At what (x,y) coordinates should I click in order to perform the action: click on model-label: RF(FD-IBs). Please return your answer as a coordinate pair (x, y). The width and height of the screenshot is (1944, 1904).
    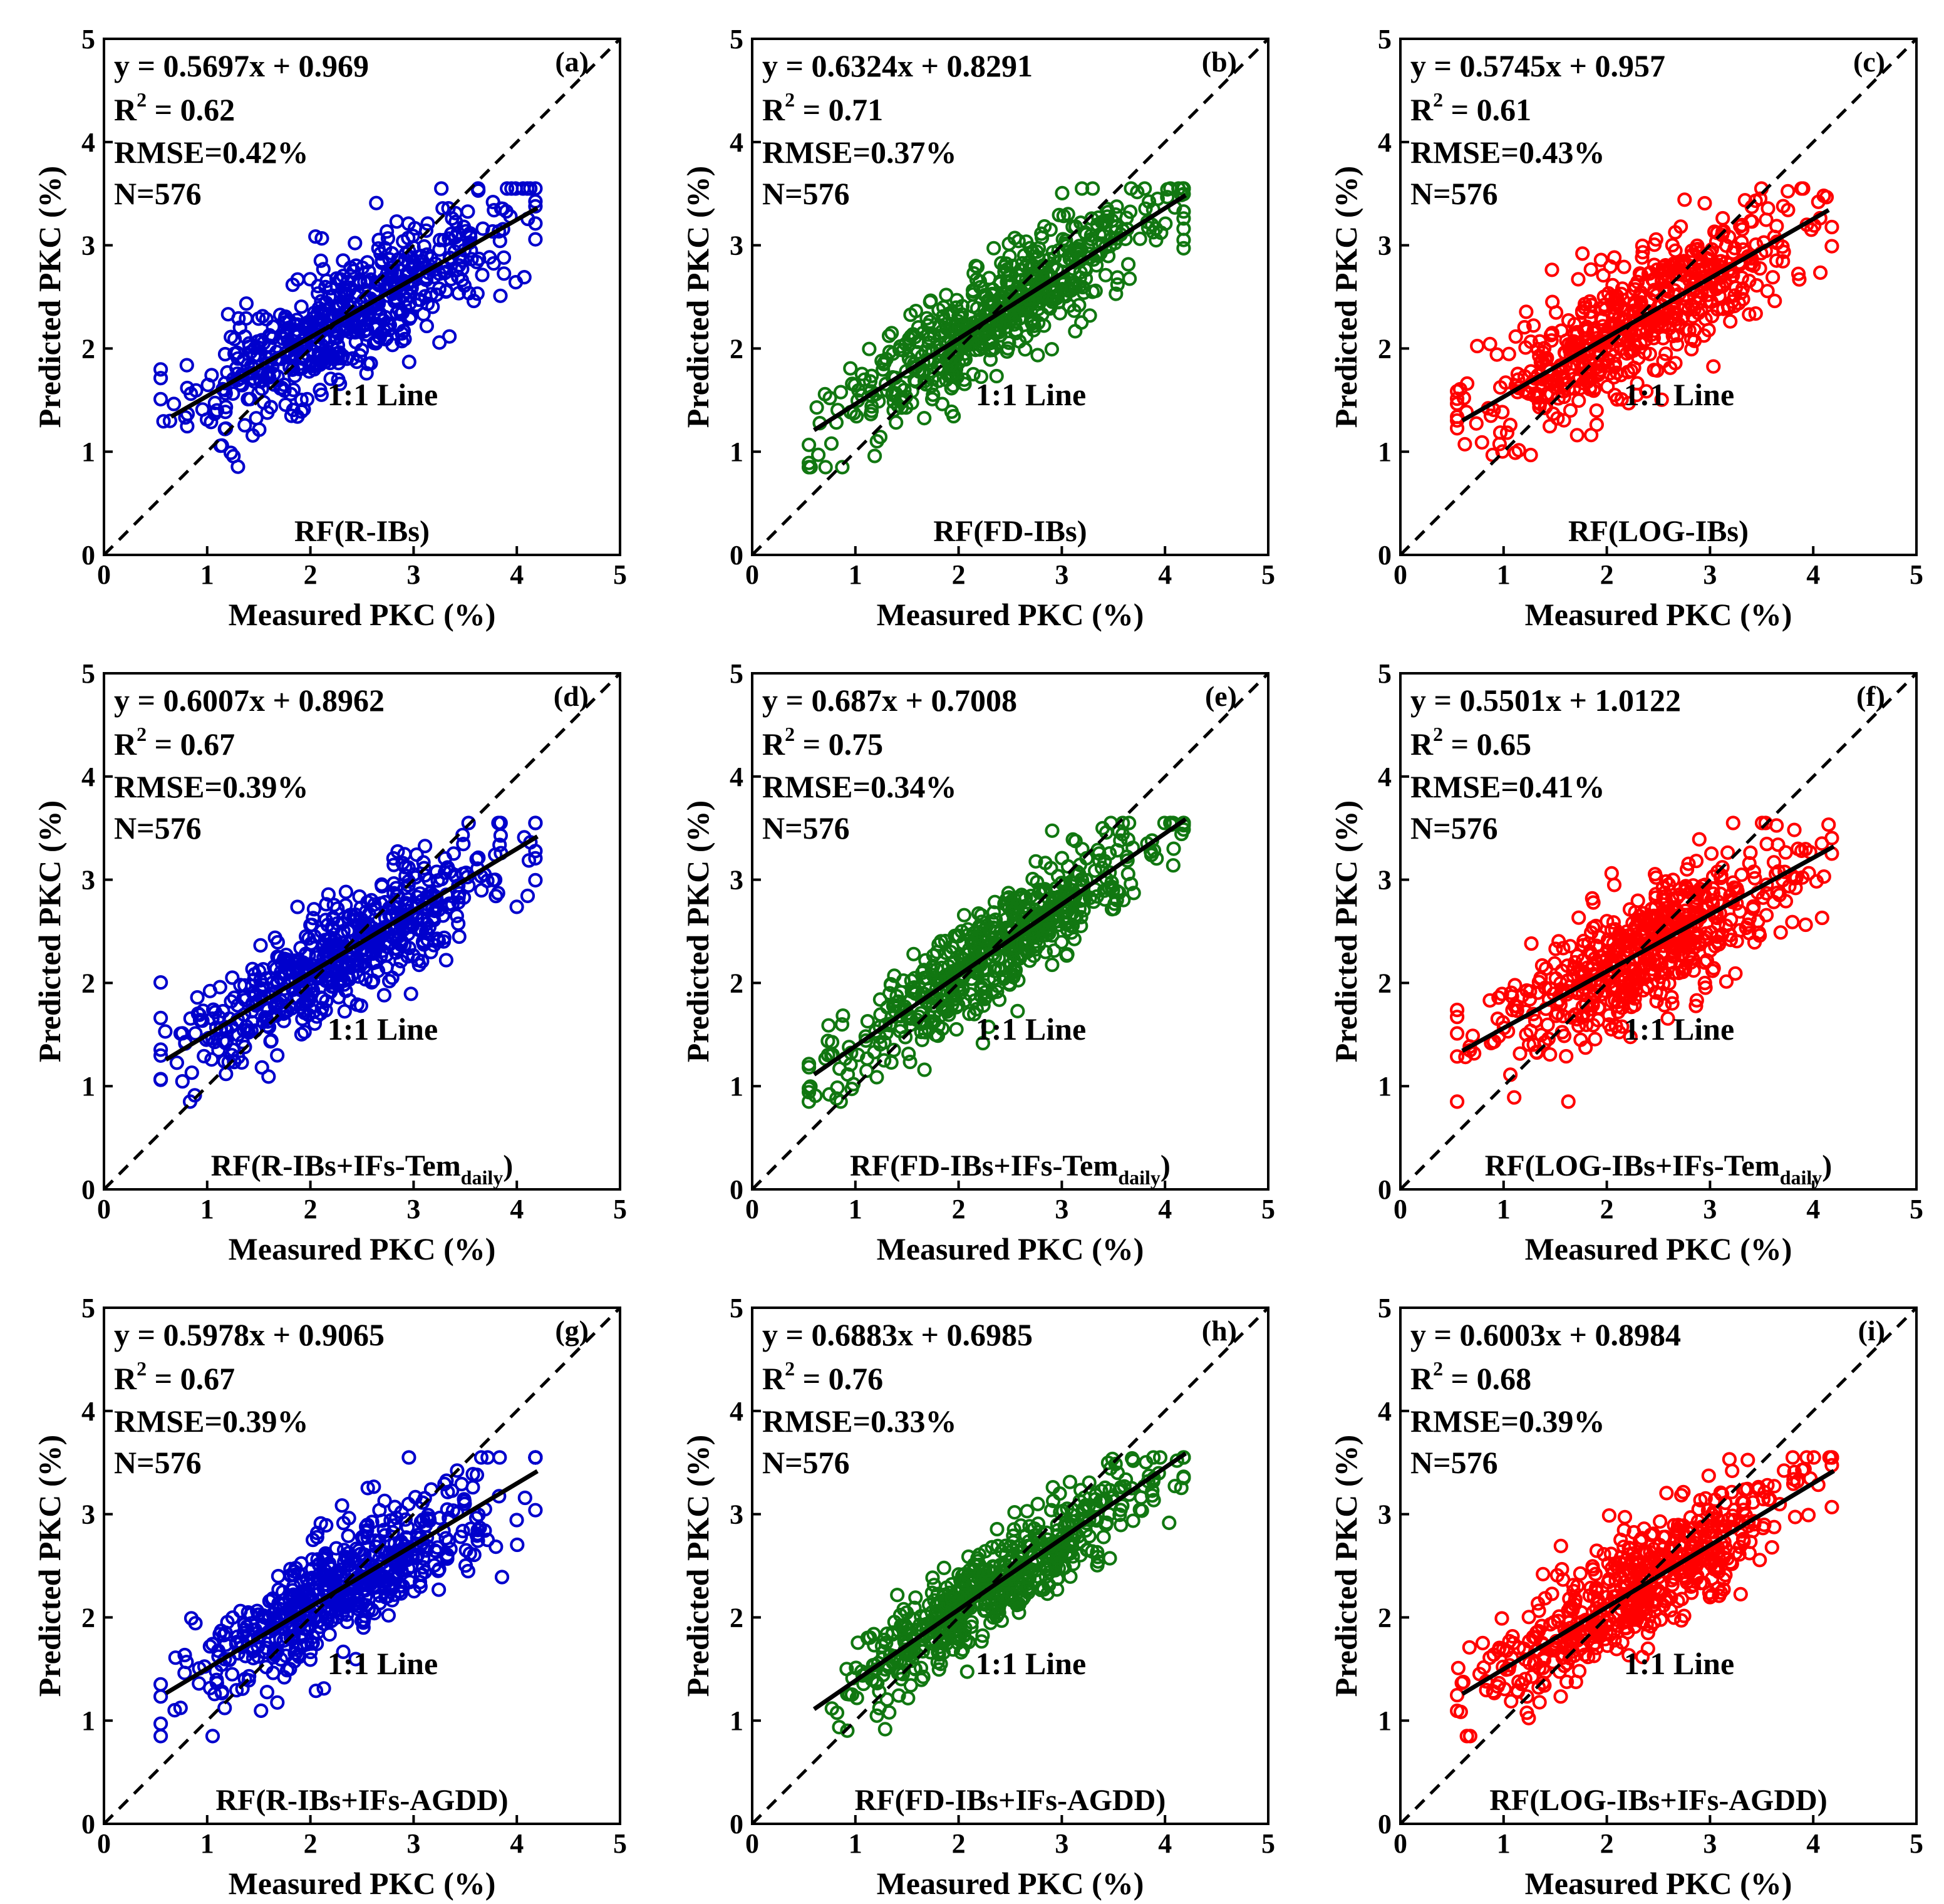
    Looking at the image, I should click on (1010, 531).